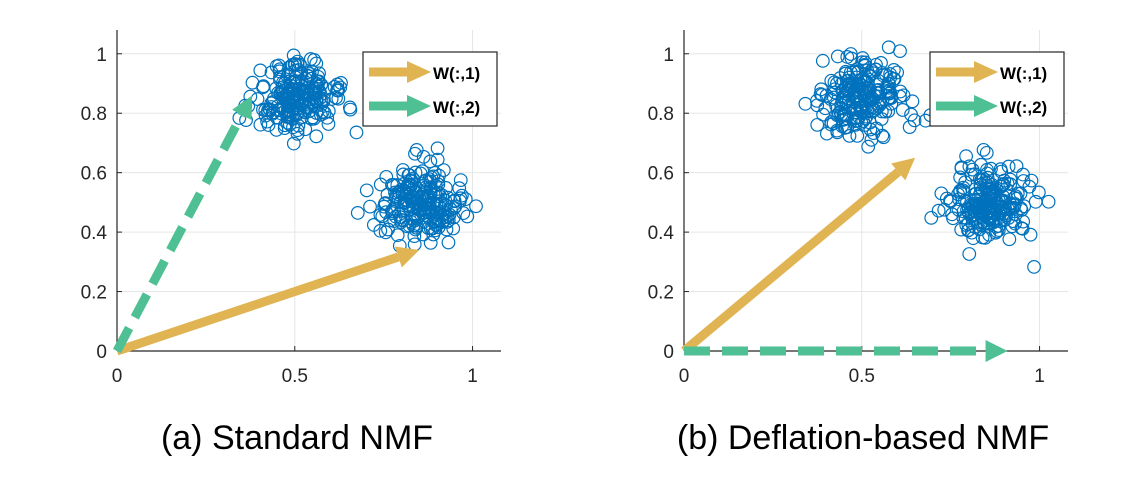 This screenshot has width=1140, height=477. What do you see at coordinates (430, 89) in the screenshot?
I see `legend: W(:,1) W(:,2)` at bounding box center [430, 89].